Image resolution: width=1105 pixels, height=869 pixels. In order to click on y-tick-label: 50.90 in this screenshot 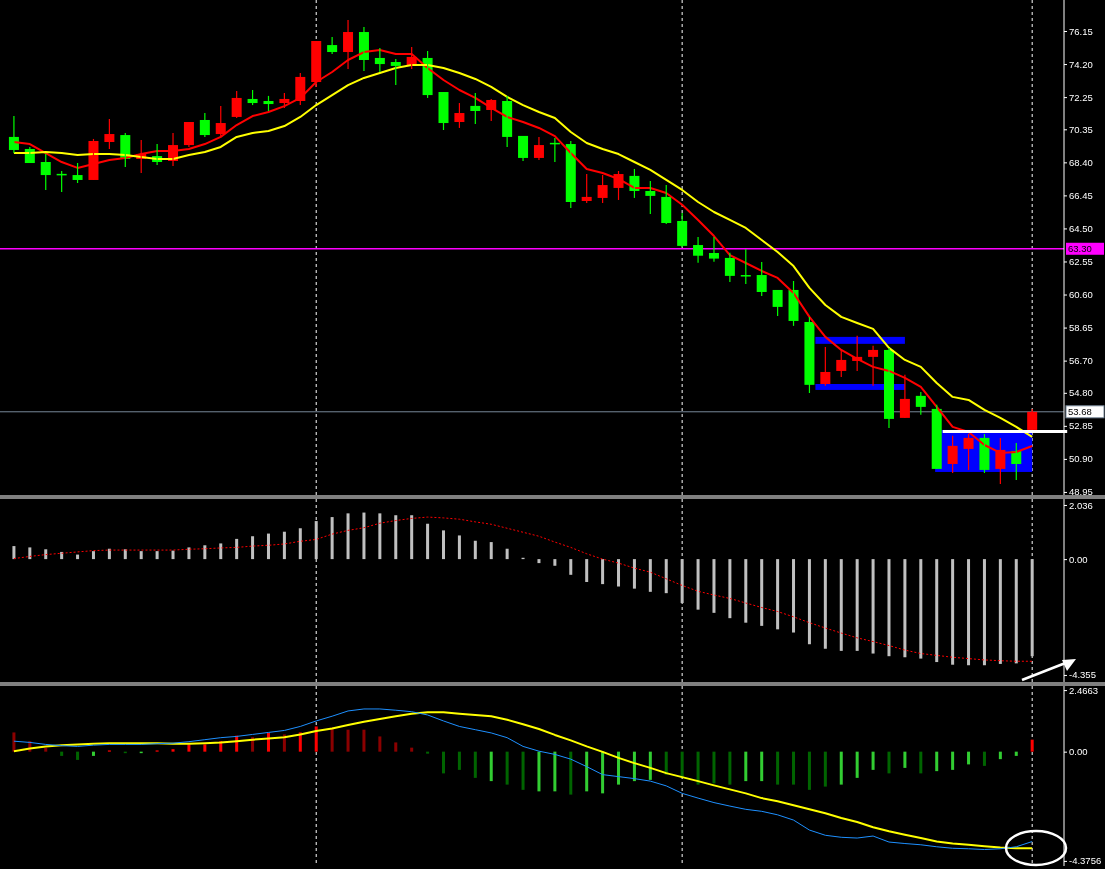, I will do `click(1081, 459)`.